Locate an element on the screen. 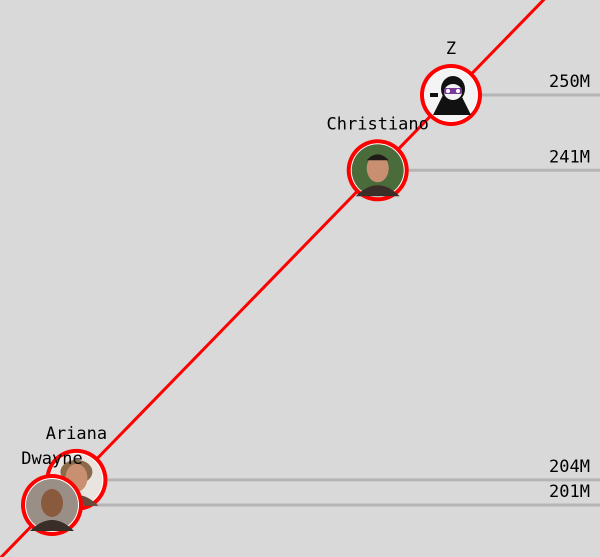  name-label: Z is located at coordinates (451, 49).